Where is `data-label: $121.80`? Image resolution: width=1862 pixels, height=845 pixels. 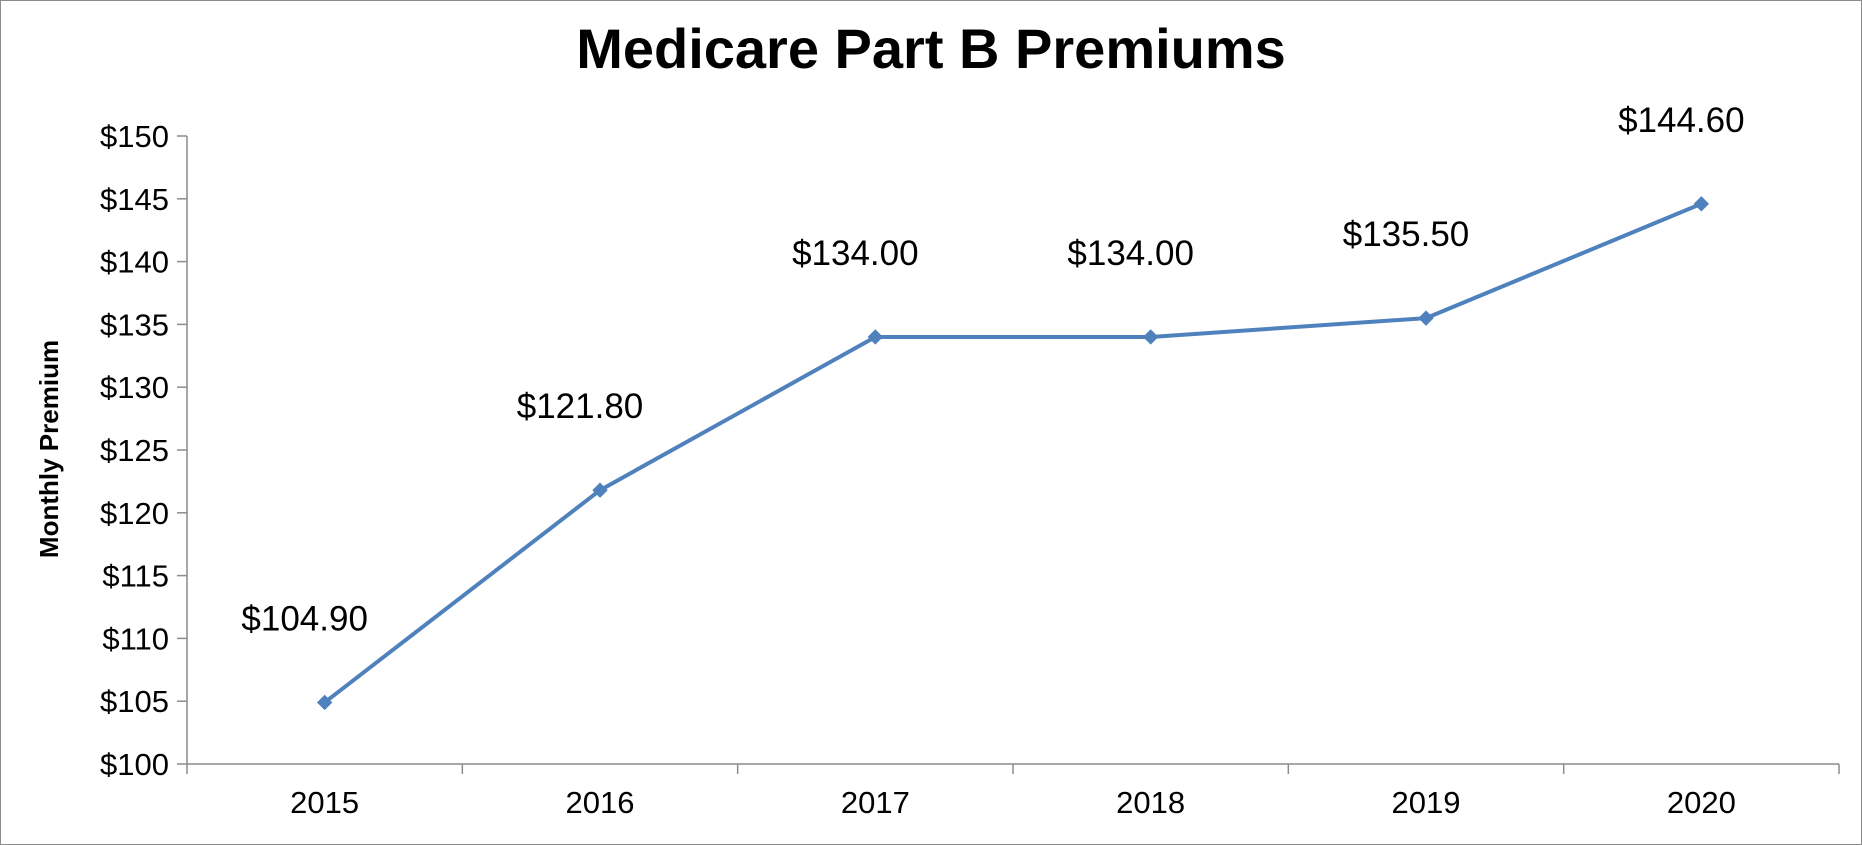 data-label: $121.80 is located at coordinates (580, 406).